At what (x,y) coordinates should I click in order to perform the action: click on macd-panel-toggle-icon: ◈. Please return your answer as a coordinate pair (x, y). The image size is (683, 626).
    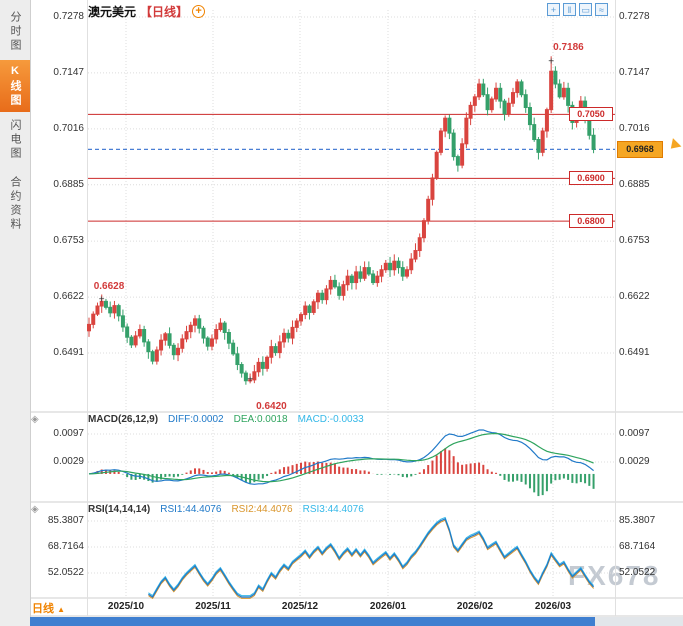
    Looking at the image, I should click on (35, 419).